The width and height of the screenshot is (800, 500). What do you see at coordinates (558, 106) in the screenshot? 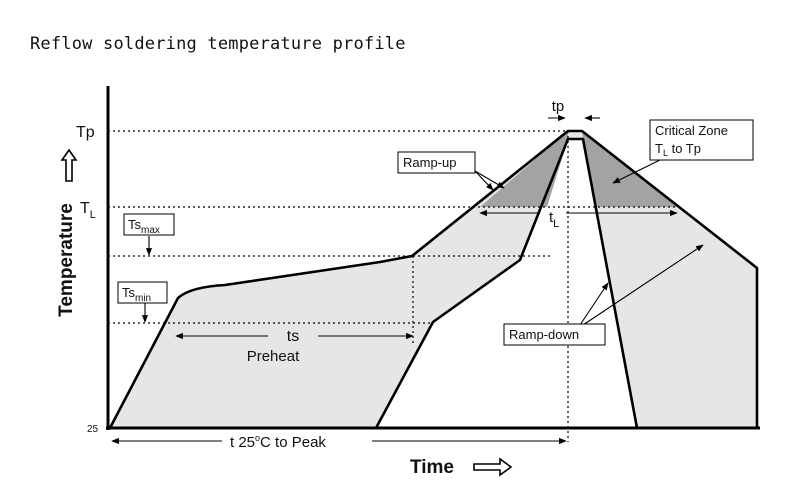
I see `tp-span-label: tp` at bounding box center [558, 106].